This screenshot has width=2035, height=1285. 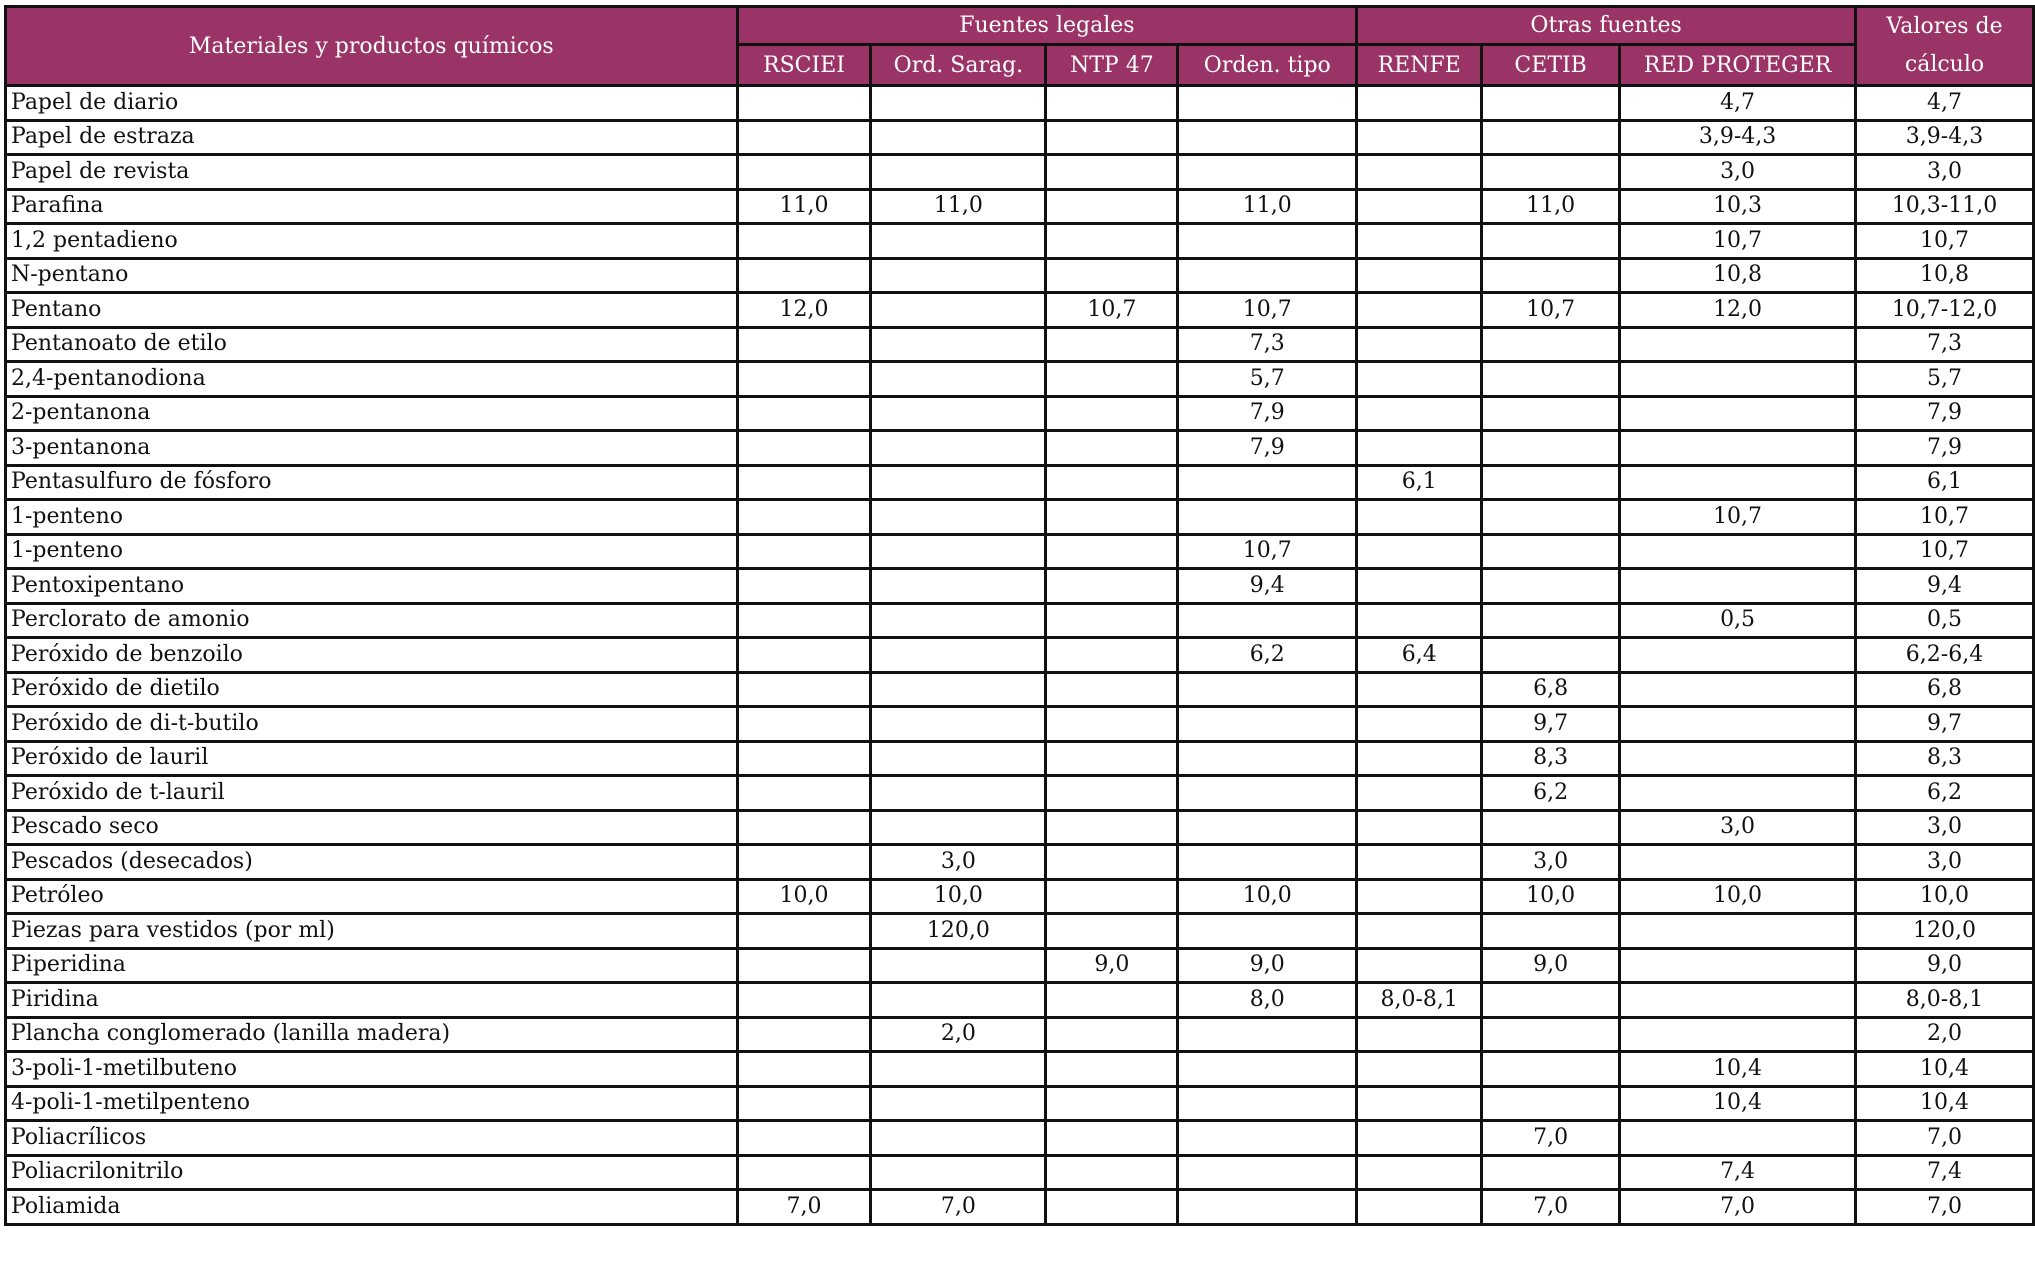 What do you see at coordinates (1551, 65) in the screenshot?
I see `column-header: CETIB` at bounding box center [1551, 65].